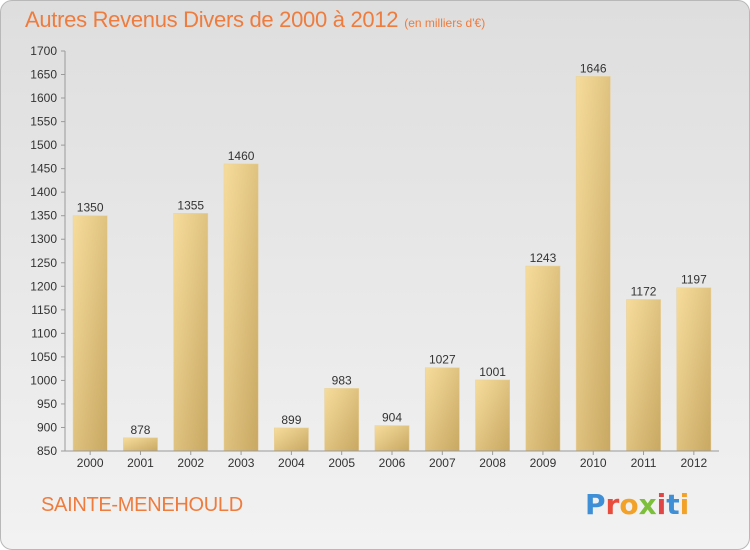  What do you see at coordinates (241, 156) in the screenshot?
I see `value-label: 1460` at bounding box center [241, 156].